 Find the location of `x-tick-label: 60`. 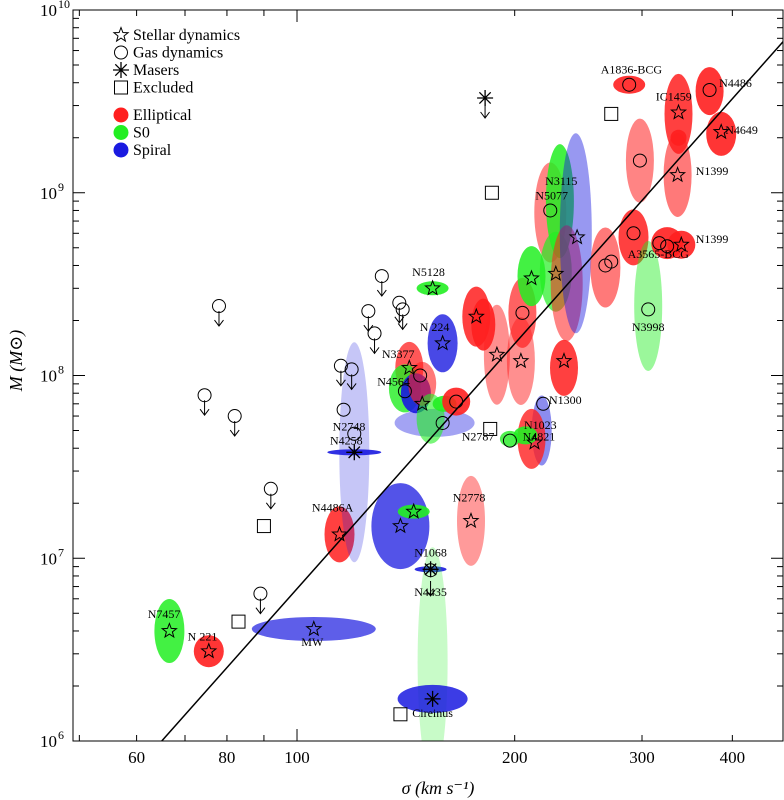

x-tick-label: 60 is located at coordinates (136, 757).